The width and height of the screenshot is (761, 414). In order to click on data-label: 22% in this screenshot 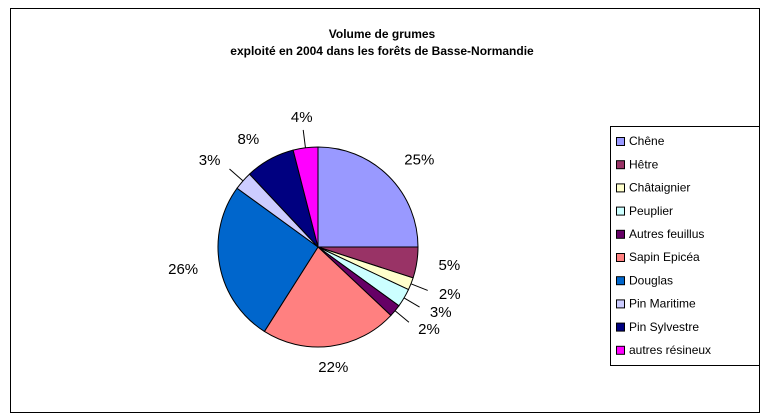, I will do `click(333, 367)`.